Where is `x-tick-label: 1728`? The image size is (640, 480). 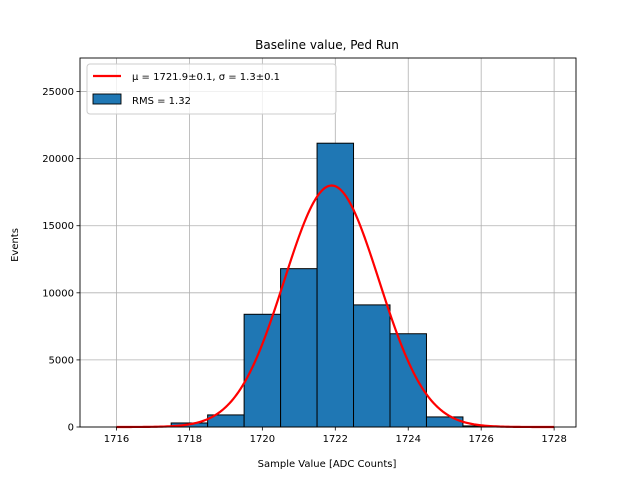 x-tick-label: 1728 is located at coordinates (553, 439).